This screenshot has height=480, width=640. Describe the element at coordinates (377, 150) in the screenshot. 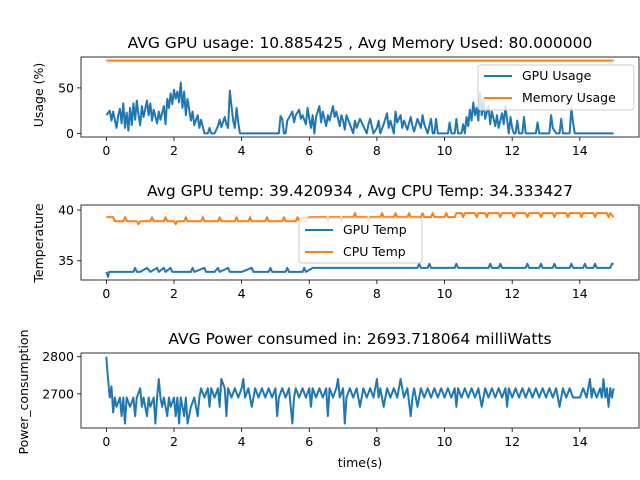

I see `usage-xtick-label: 8` at that location.